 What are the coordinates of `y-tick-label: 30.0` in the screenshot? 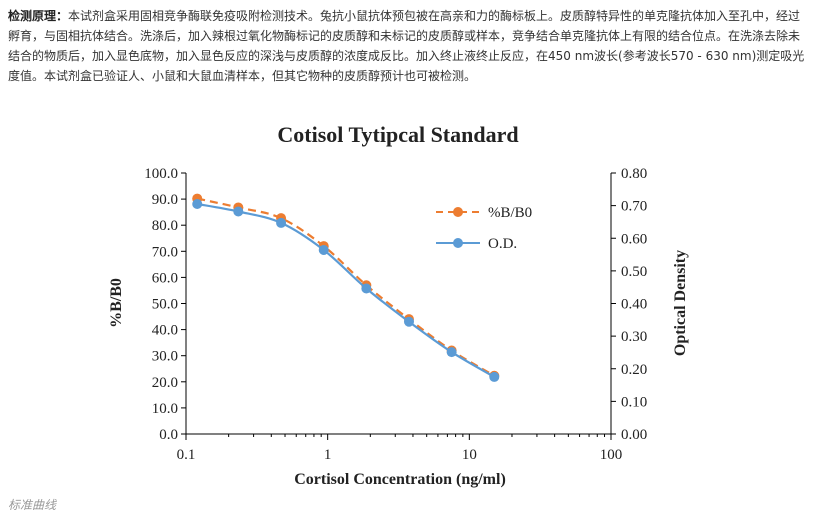 It's located at (165, 357).